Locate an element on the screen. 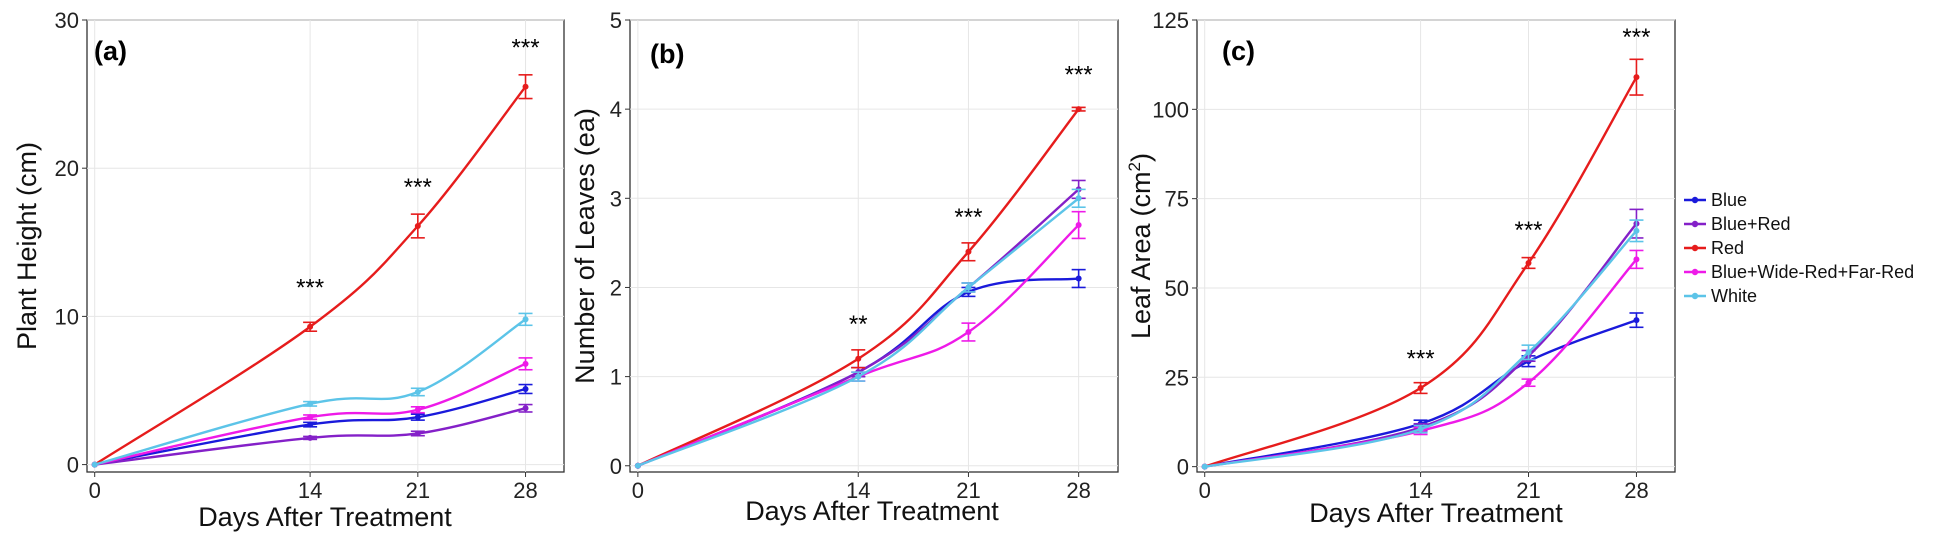 This screenshot has width=1939, height=536. panel-label: (c) is located at coordinates (1238, 51).